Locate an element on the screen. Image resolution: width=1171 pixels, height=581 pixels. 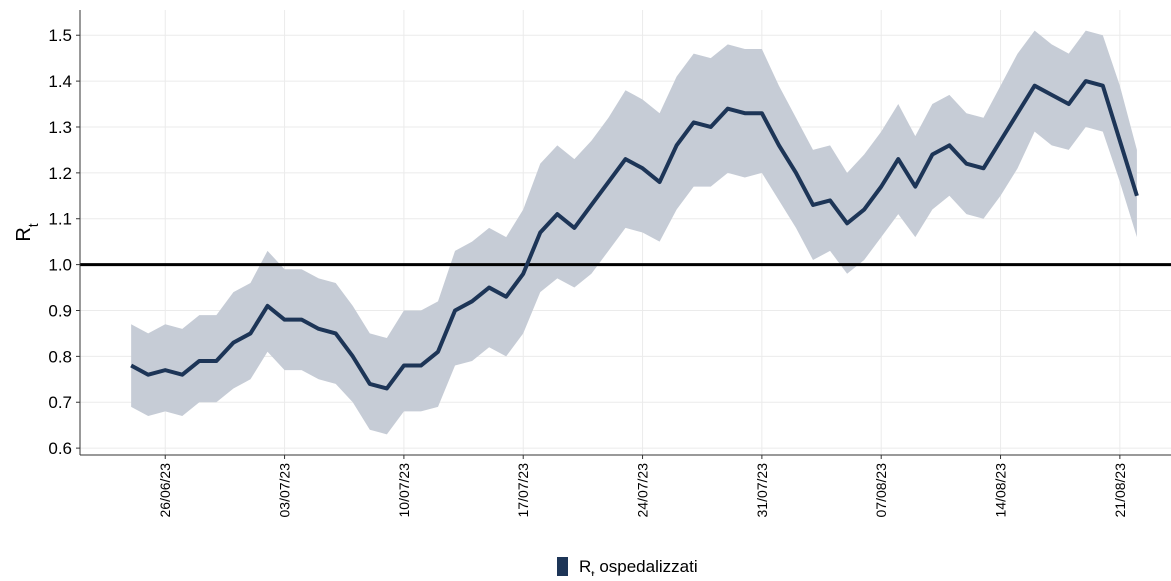
y-tick-label: 1.0 is located at coordinates (60, 265).